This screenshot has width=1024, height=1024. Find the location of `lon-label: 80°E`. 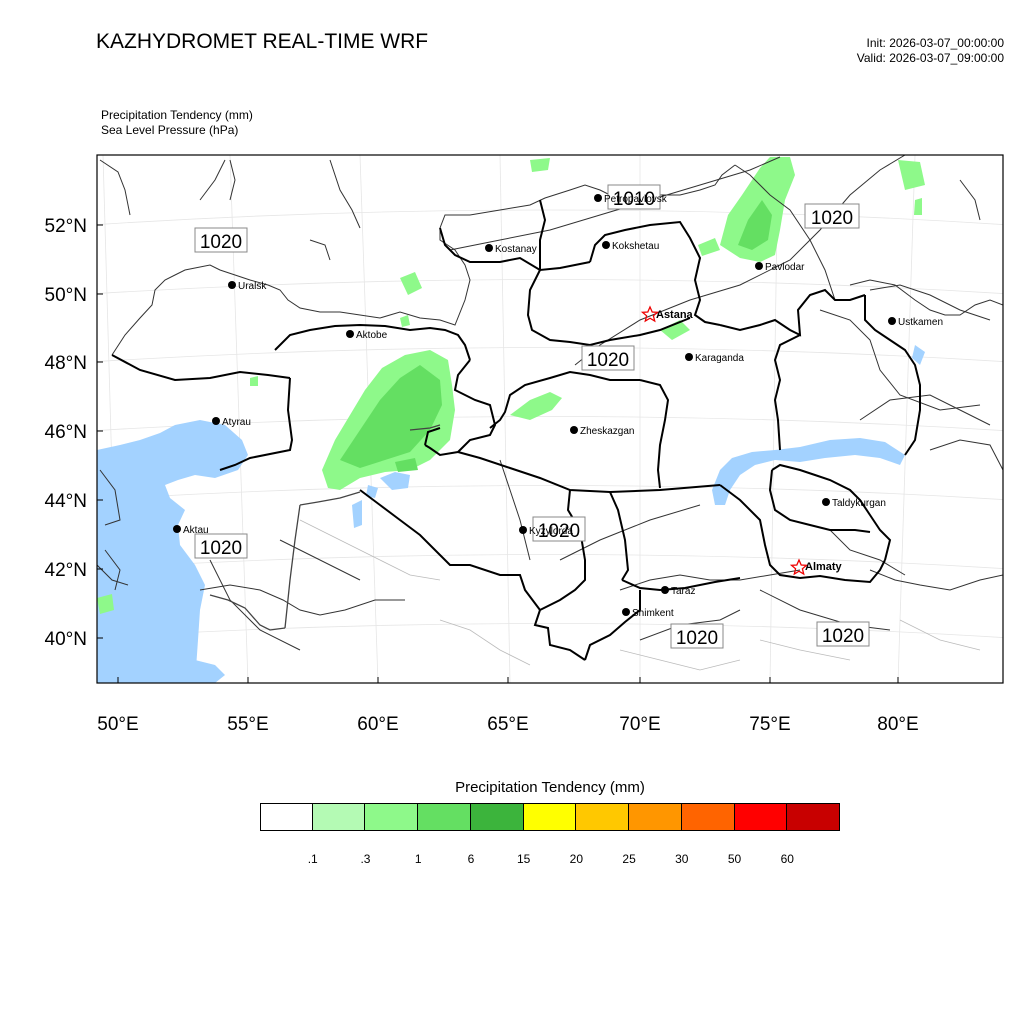

lon-label: 80°E is located at coordinates (897, 724).